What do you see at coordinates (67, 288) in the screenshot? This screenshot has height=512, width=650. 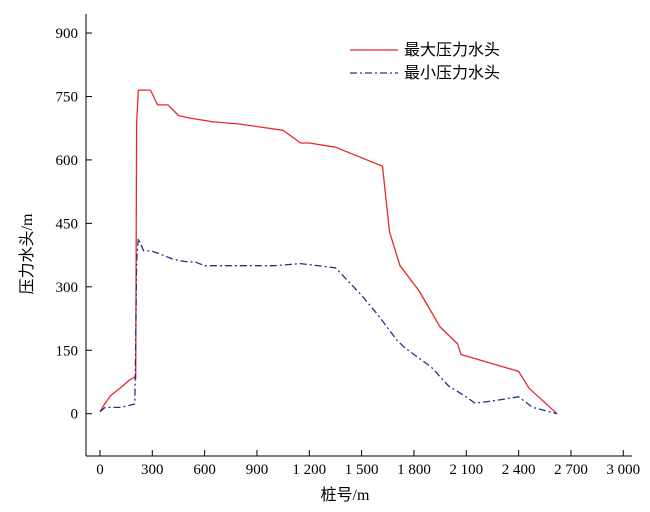 I see `y-tick-label: 300` at bounding box center [67, 288].